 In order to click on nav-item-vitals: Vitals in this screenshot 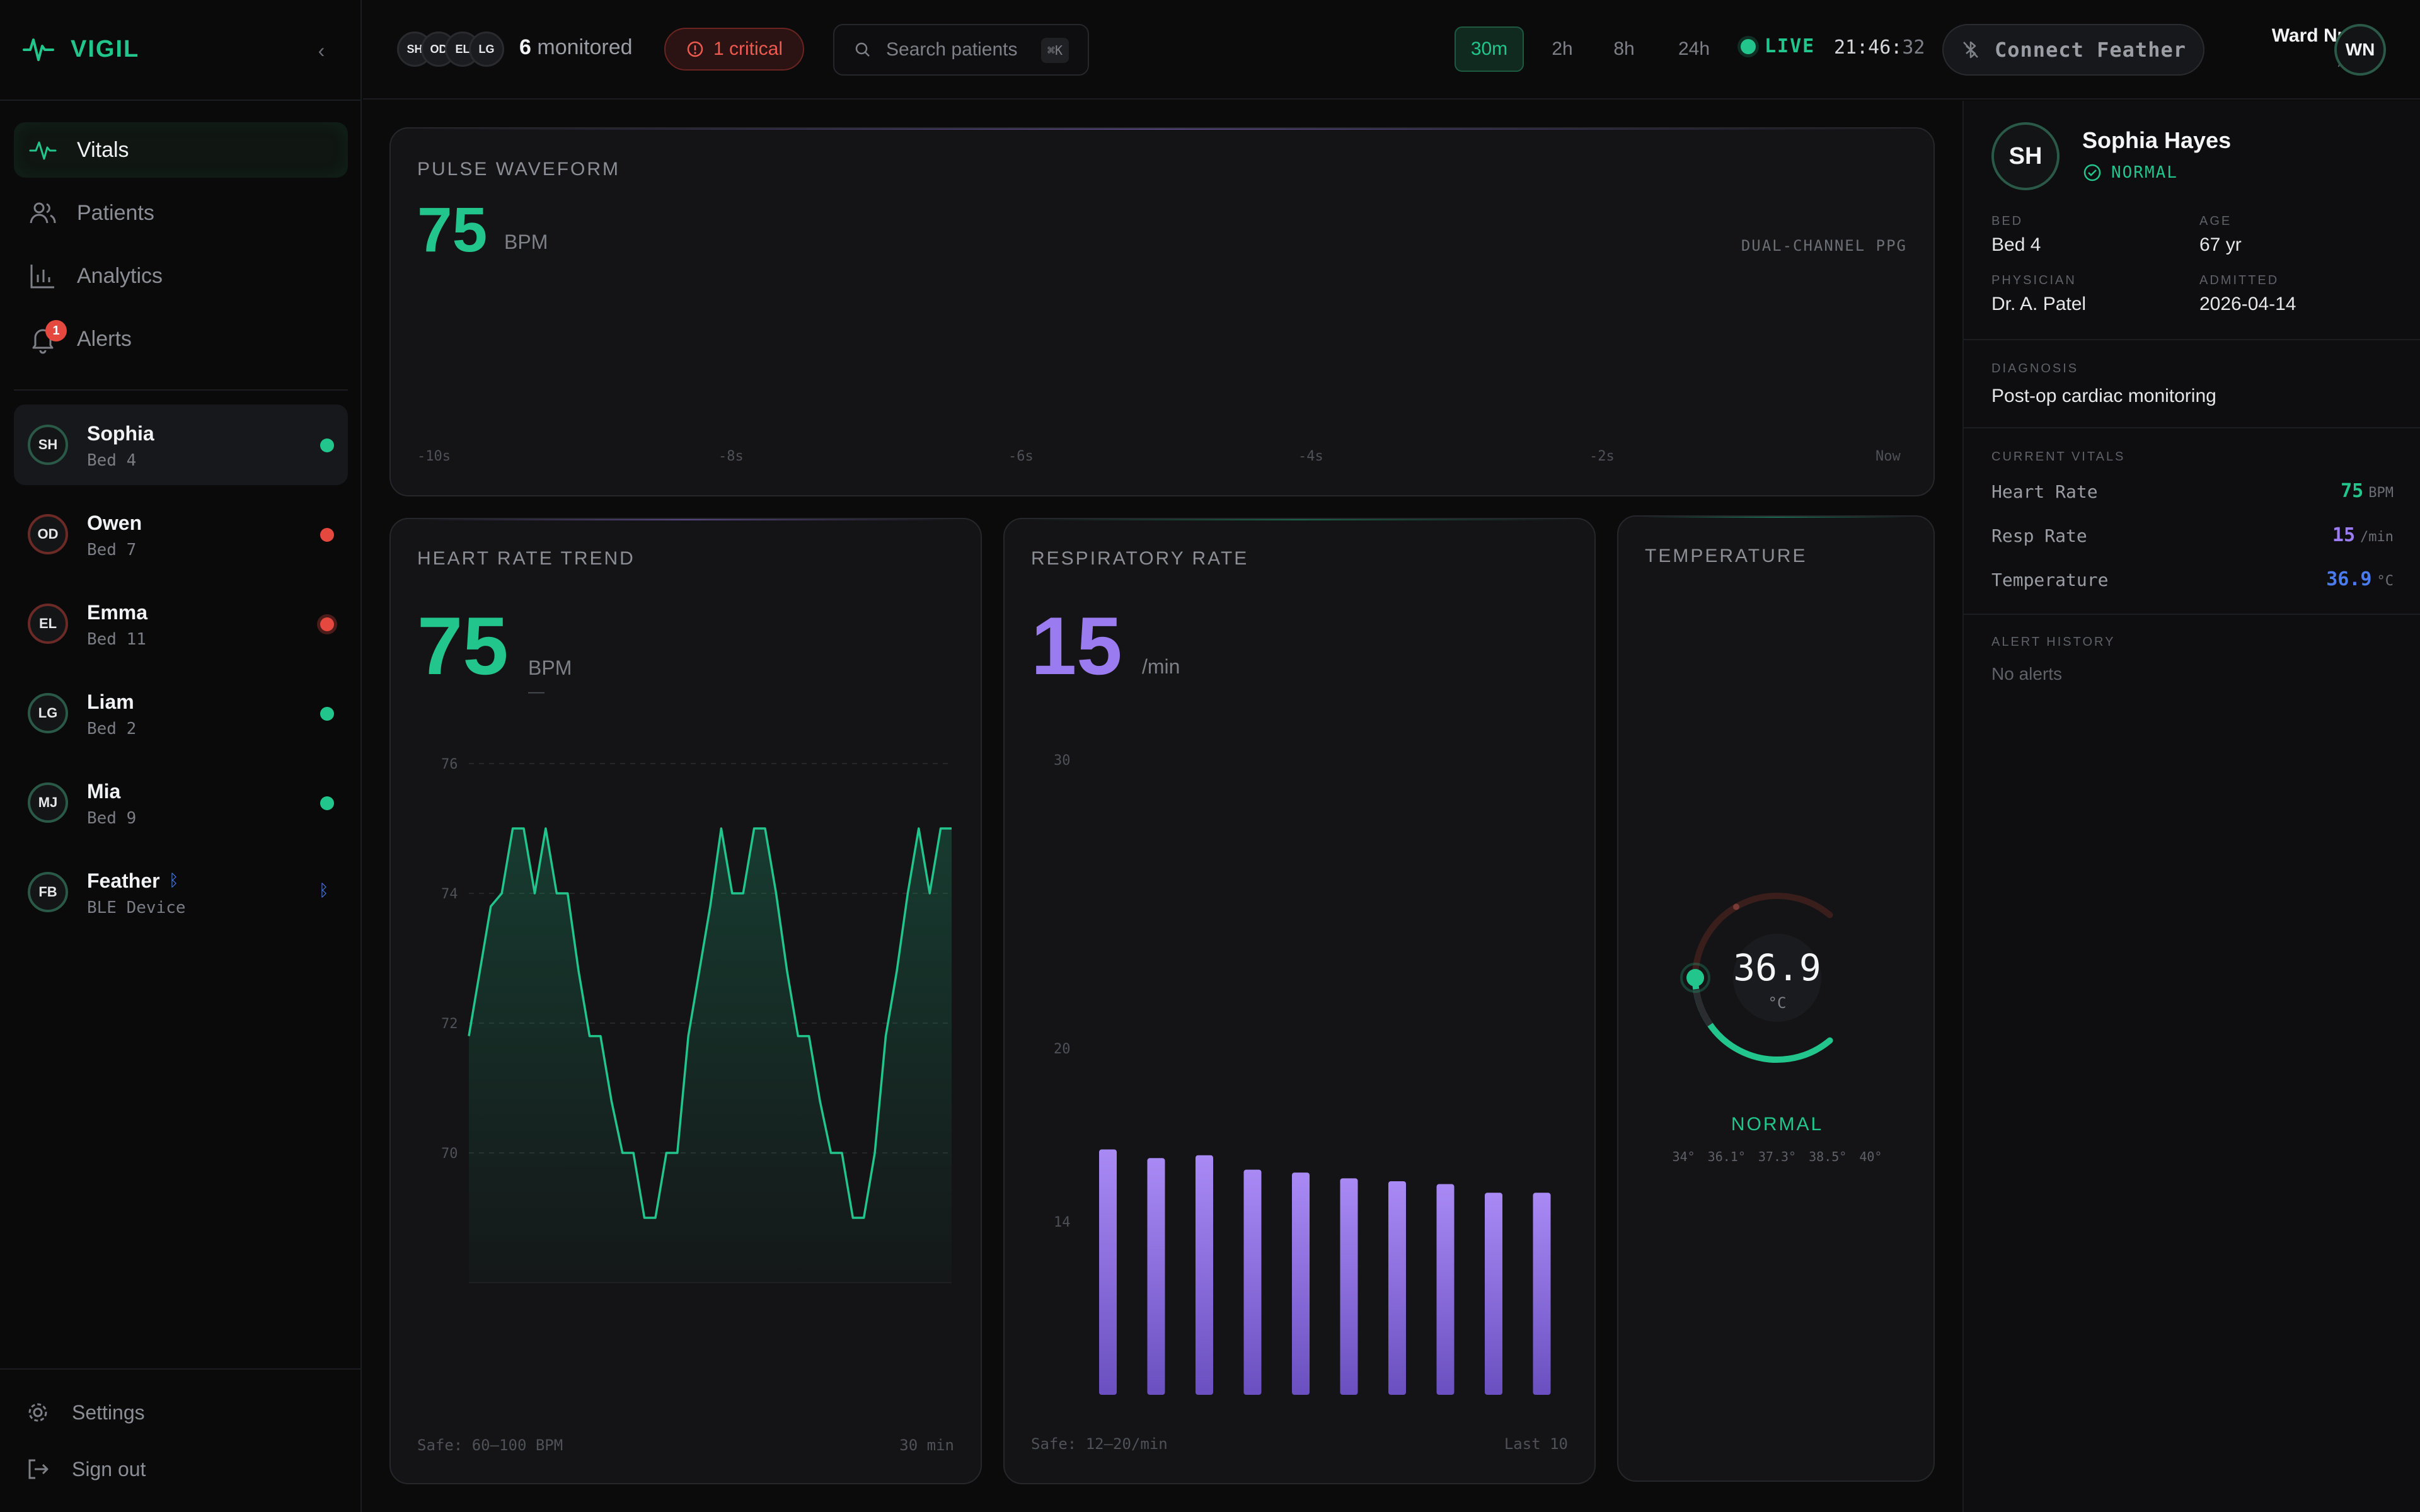, I will do `click(181, 150)`.